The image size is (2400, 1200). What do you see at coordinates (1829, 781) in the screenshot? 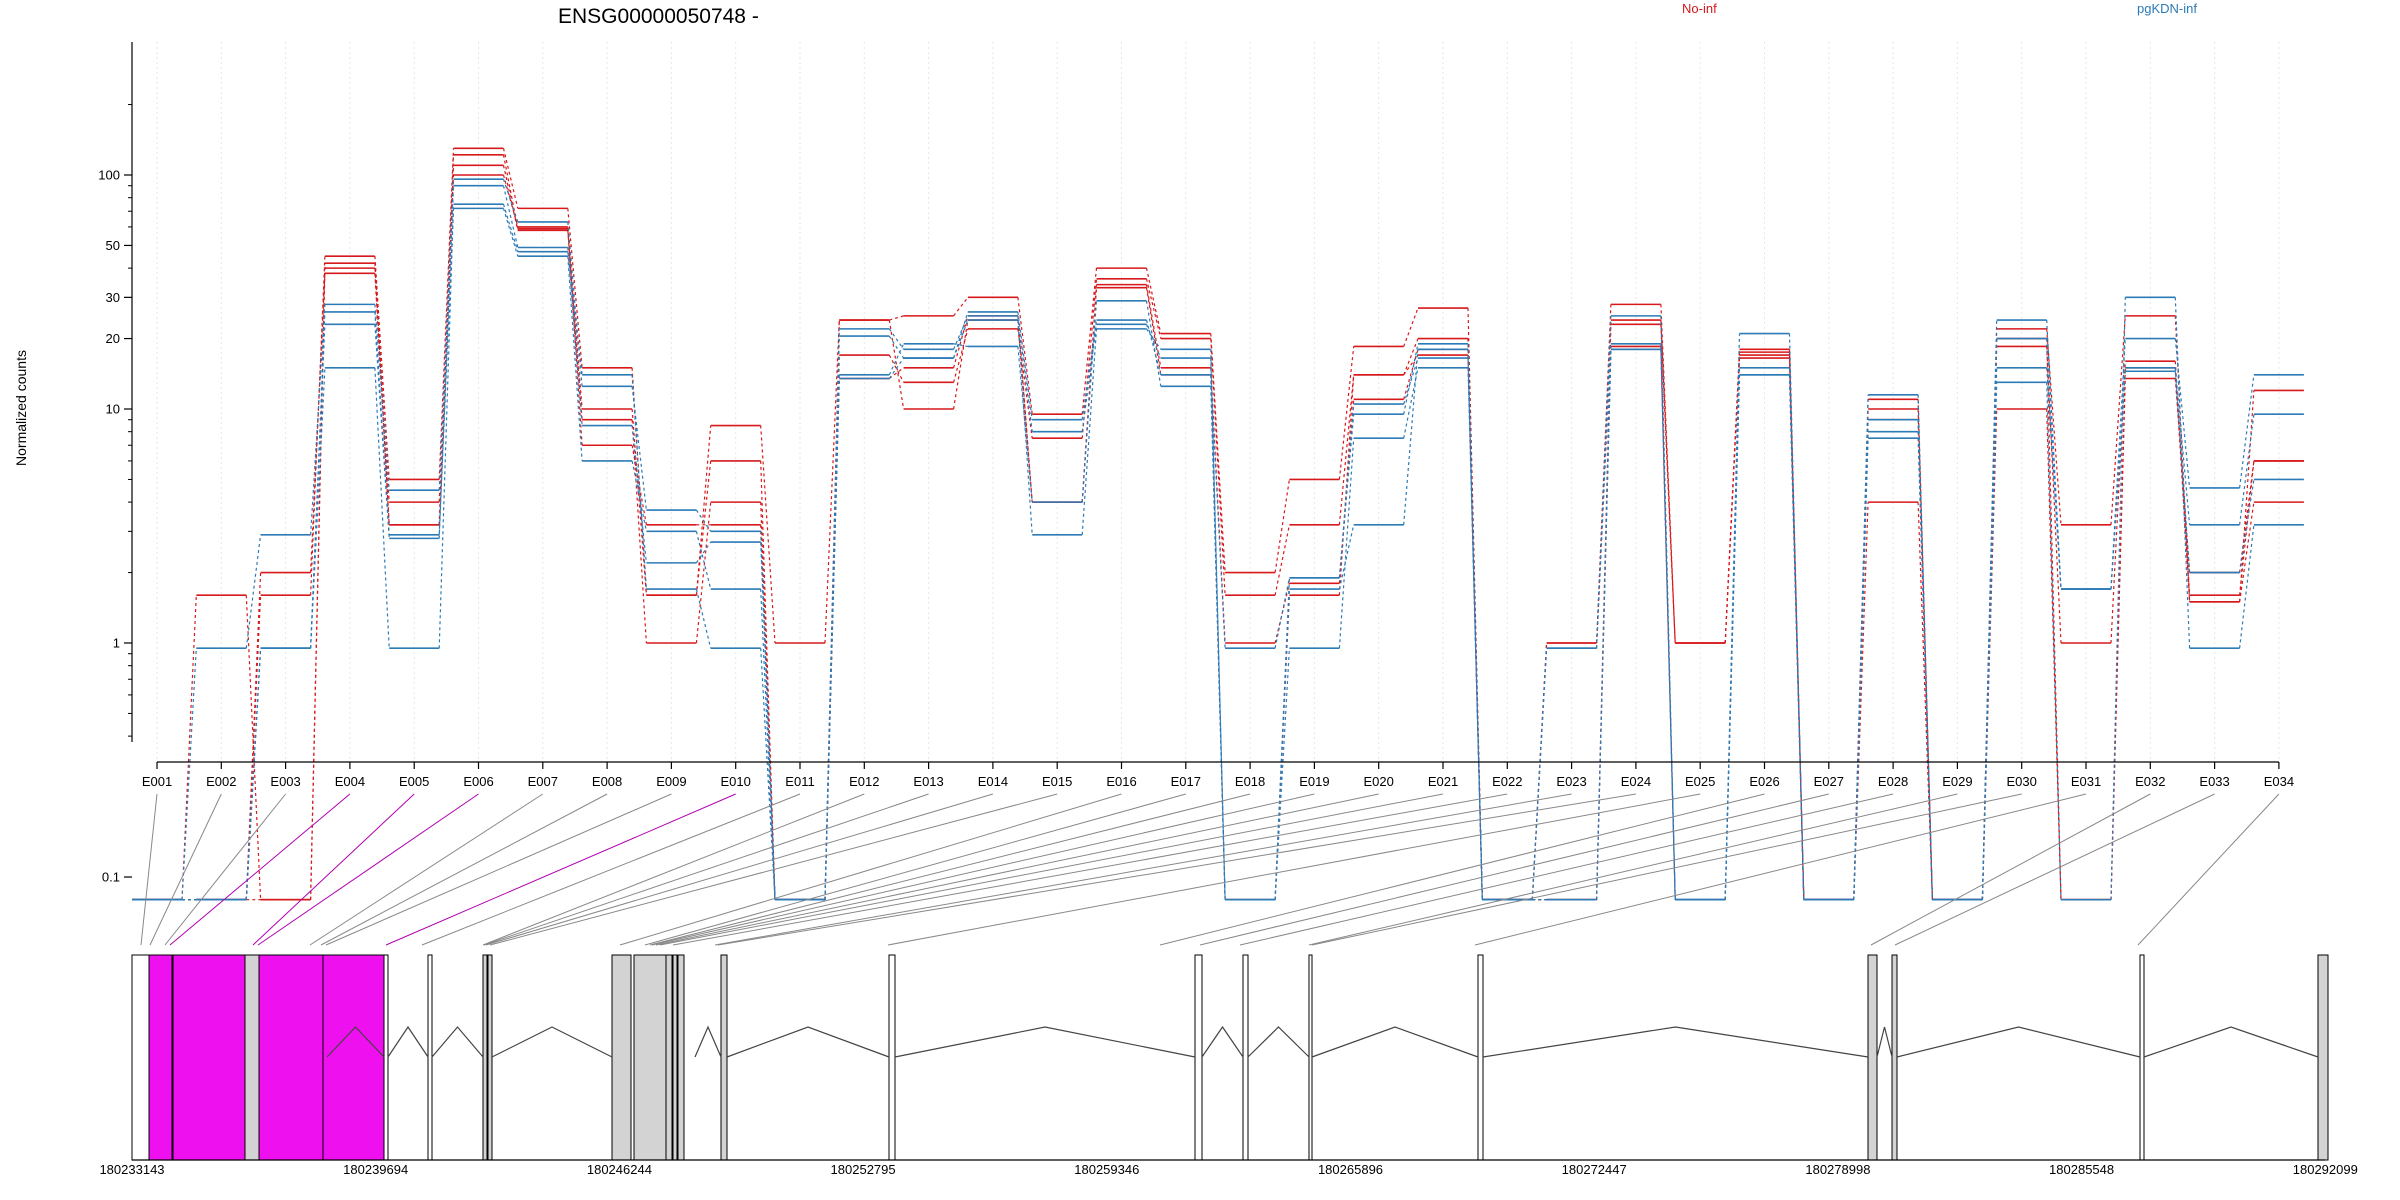
I see `x-tick-label: E027` at bounding box center [1829, 781].